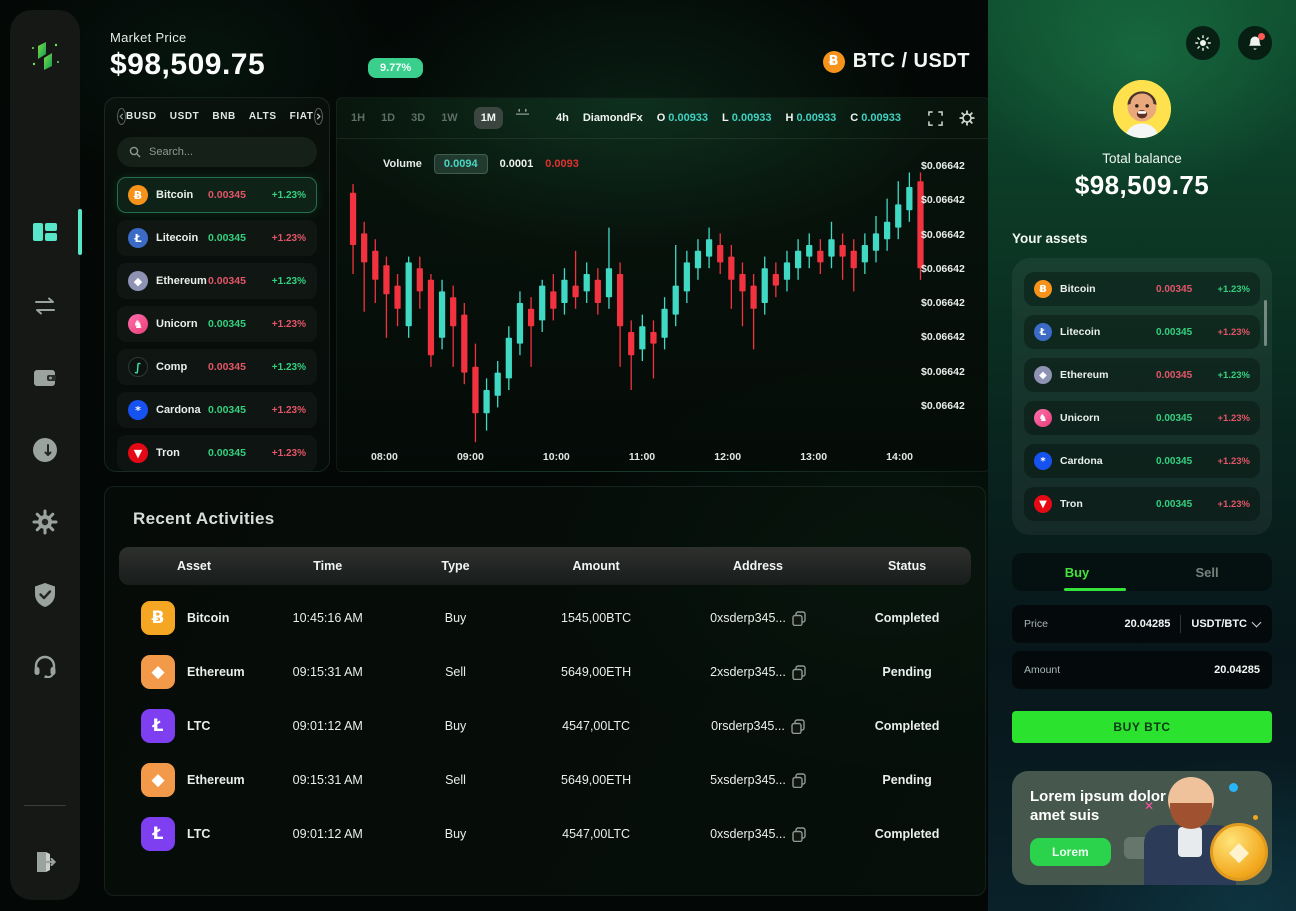 This screenshot has width=1296, height=911. What do you see at coordinates (833, 61) in the screenshot?
I see `bitcoin-icon: Ƀ` at bounding box center [833, 61].